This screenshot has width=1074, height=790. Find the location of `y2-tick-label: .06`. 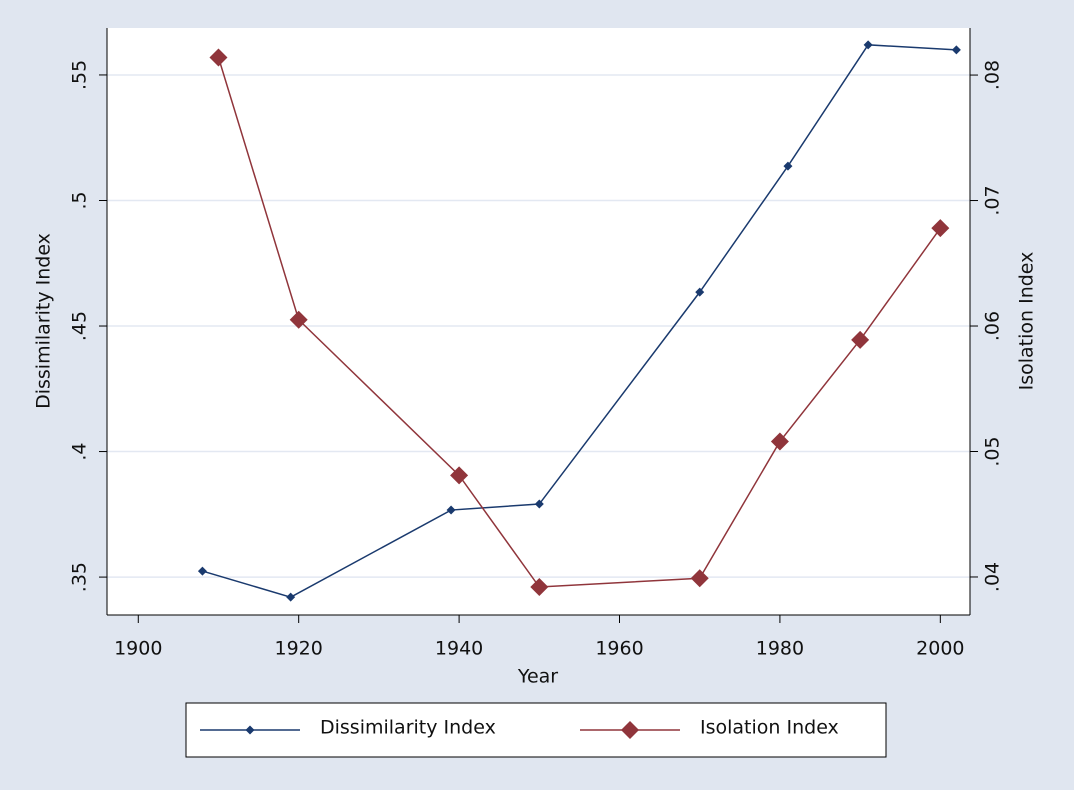

y2-tick-label: .06 is located at coordinates (993, 326).